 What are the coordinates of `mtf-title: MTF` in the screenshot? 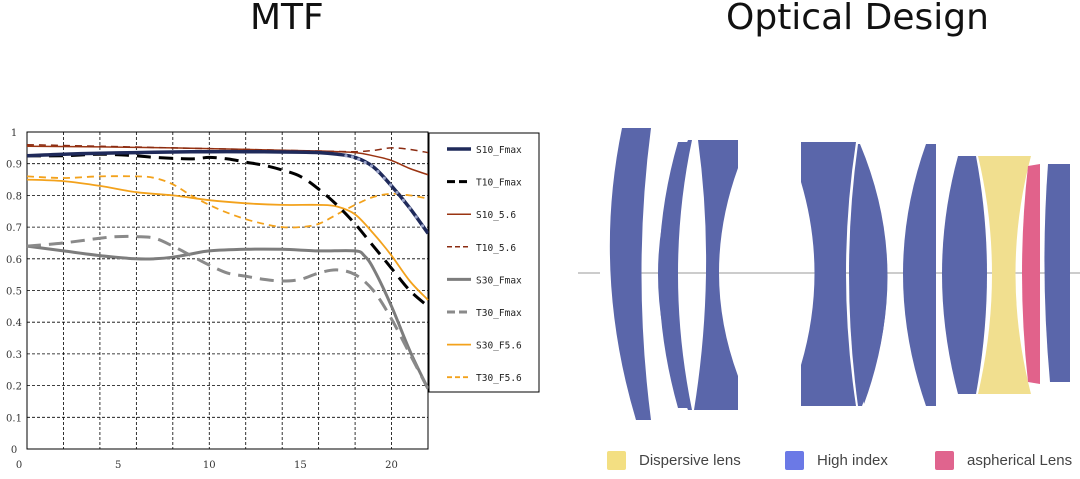 It's located at (287, 19).